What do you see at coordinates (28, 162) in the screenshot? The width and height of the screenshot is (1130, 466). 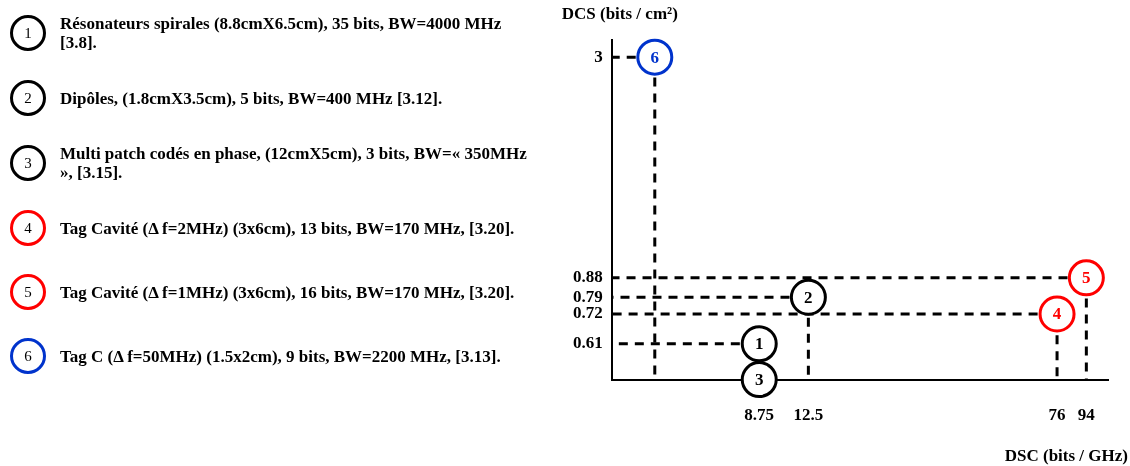 I see `text: 3` at bounding box center [28, 162].